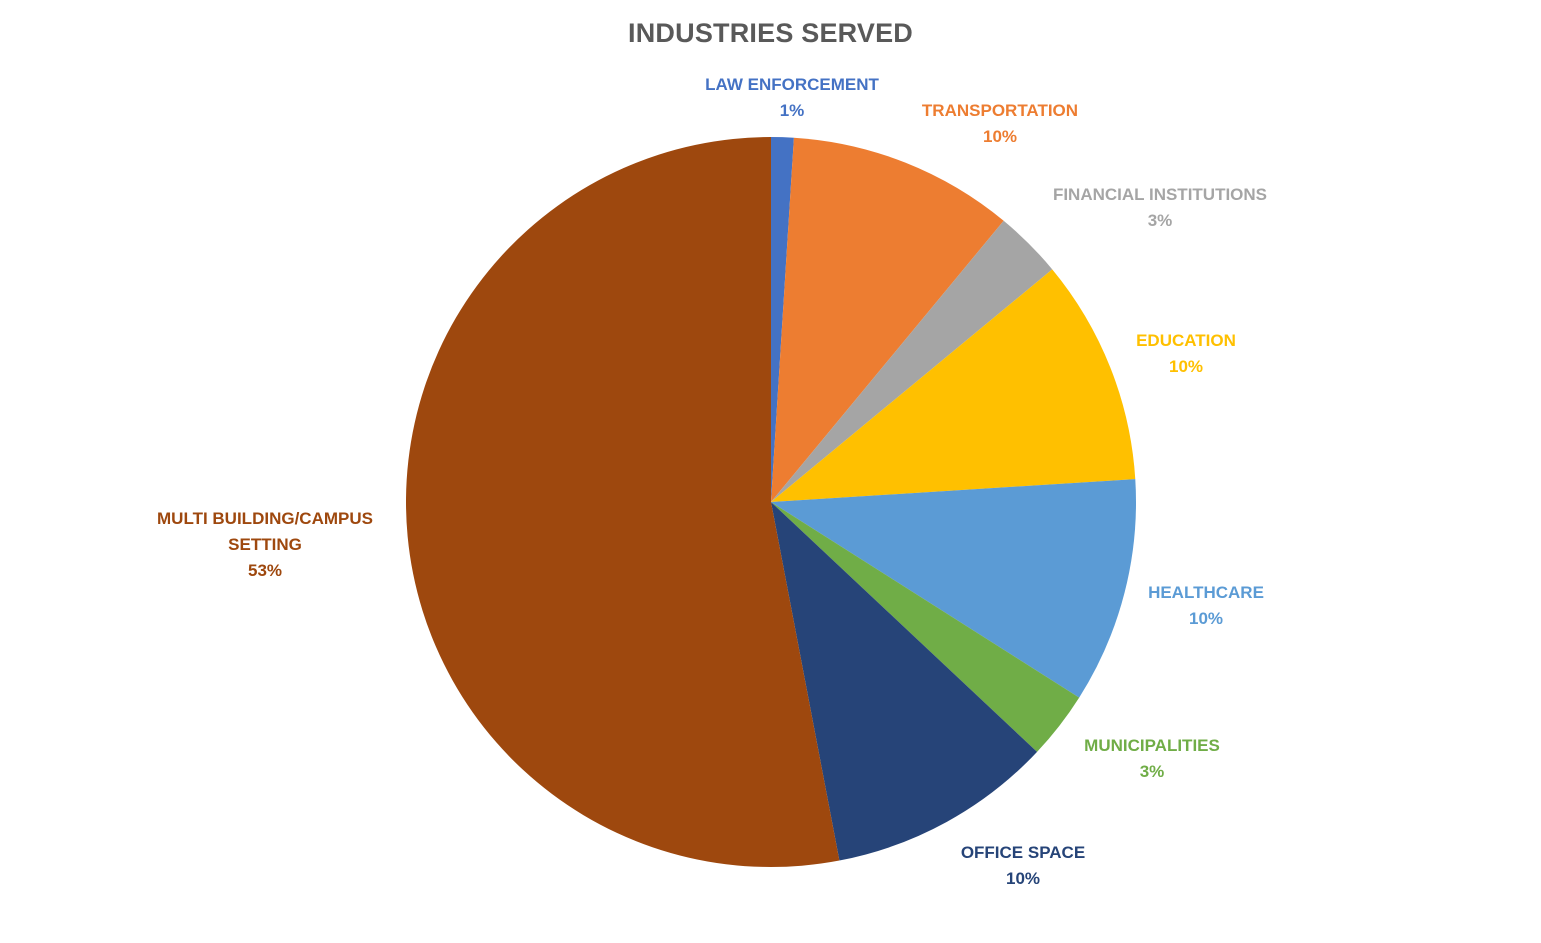 The width and height of the screenshot is (1541, 943). What do you see at coordinates (1160, 194) in the screenshot?
I see `slice-category-label: FINANCIAL INSTITUTIONS` at bounding box center [1160, 194].